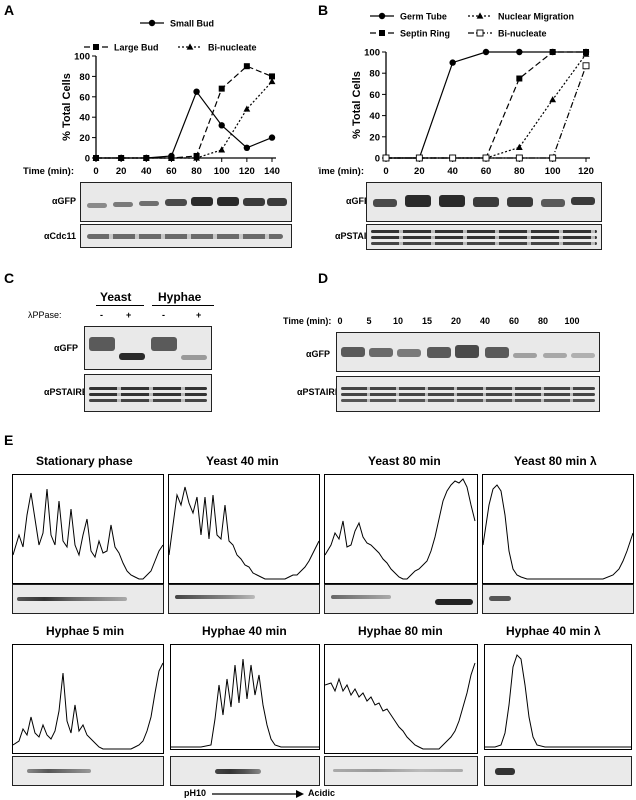 This screenshot has width=636, height=800. Describe the element at coordinates (323, 278) in the screenshot. I see `panel-letter-d: D` at that location.